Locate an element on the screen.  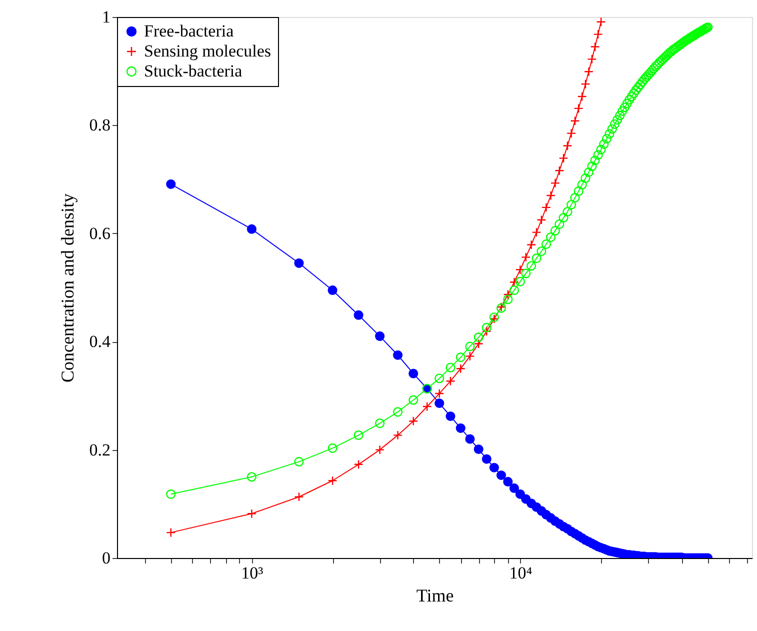
legend-label: Free-bacteria is located at coordinates (189, 31).